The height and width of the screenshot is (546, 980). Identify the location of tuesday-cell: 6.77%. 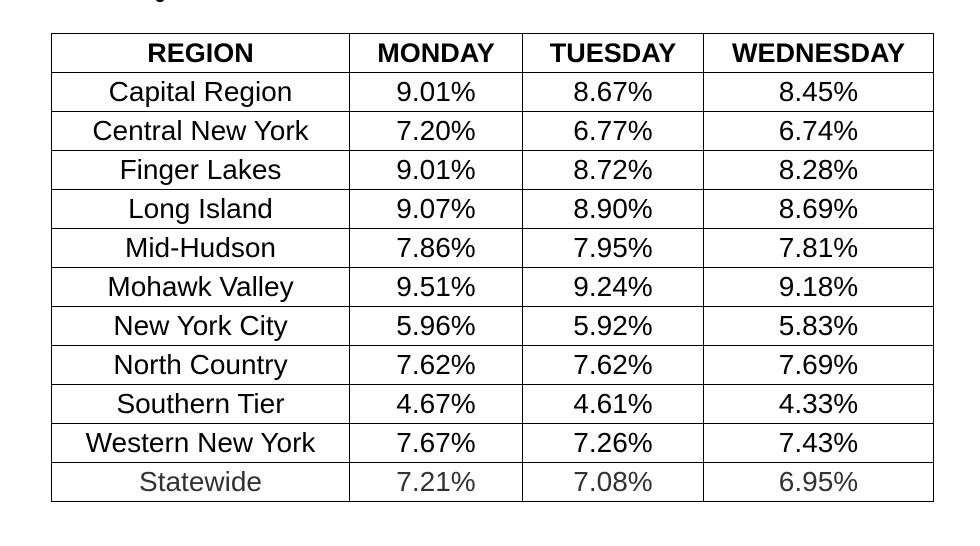
(613, 131).